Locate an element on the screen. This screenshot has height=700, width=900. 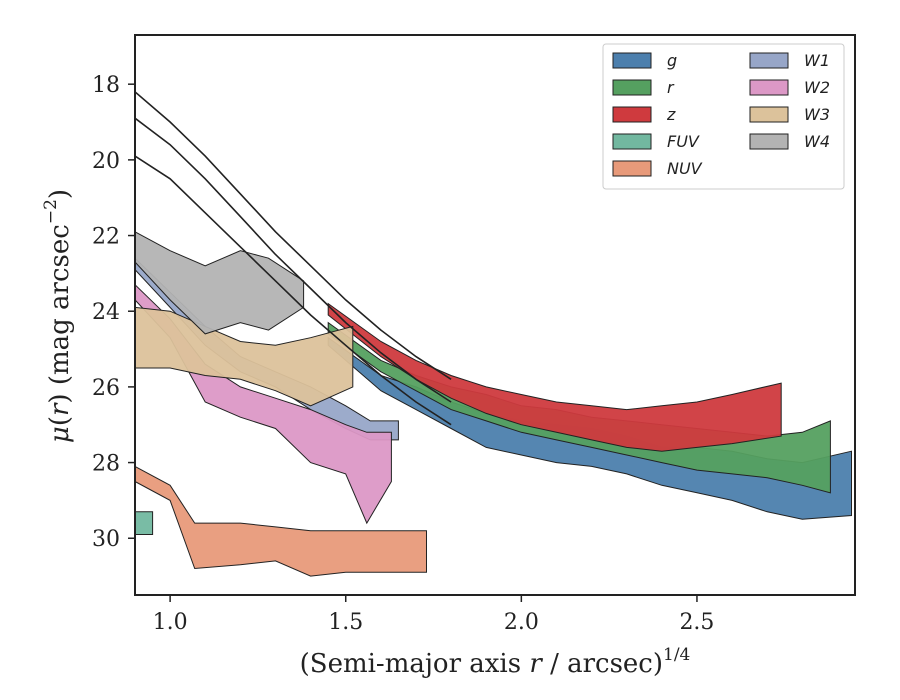
legend-swatch-W1 is located at coordinates (769, 60).